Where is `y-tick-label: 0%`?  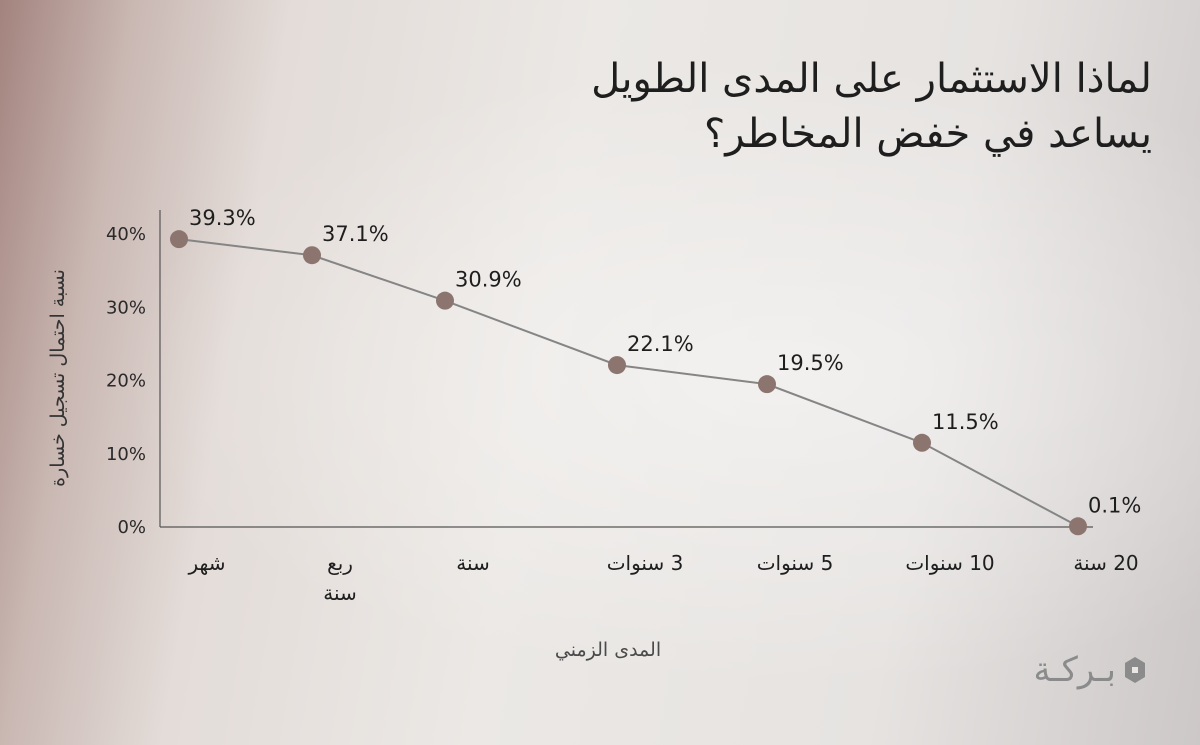 y-tick-label: 0% is located at coordinates (131, 527).